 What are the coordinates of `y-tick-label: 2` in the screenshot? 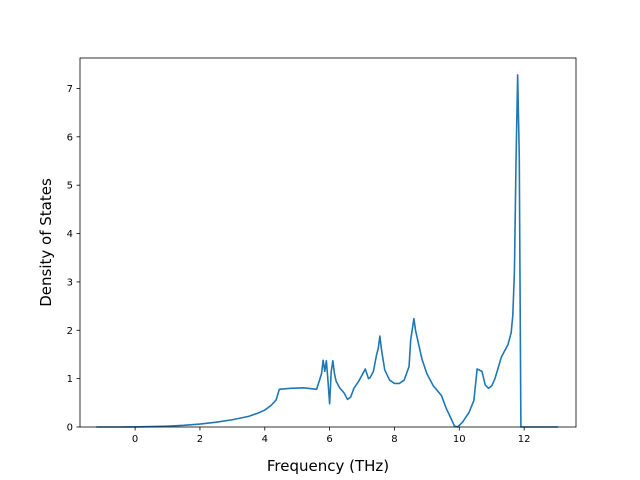 It's located at (70, 331).